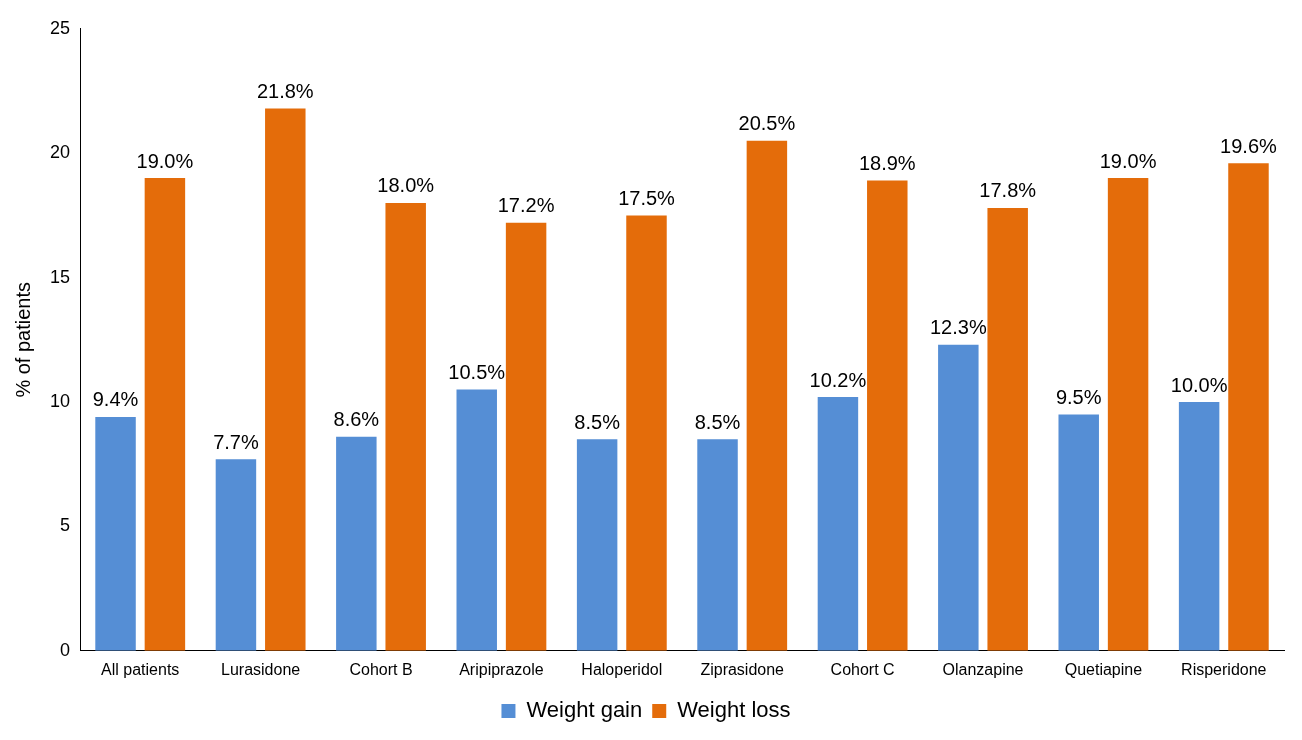  What do you see at coordinates (1249, 145) in the screenshot?
I see `data-label: 19.6%` at bounding box center [1249, 145].